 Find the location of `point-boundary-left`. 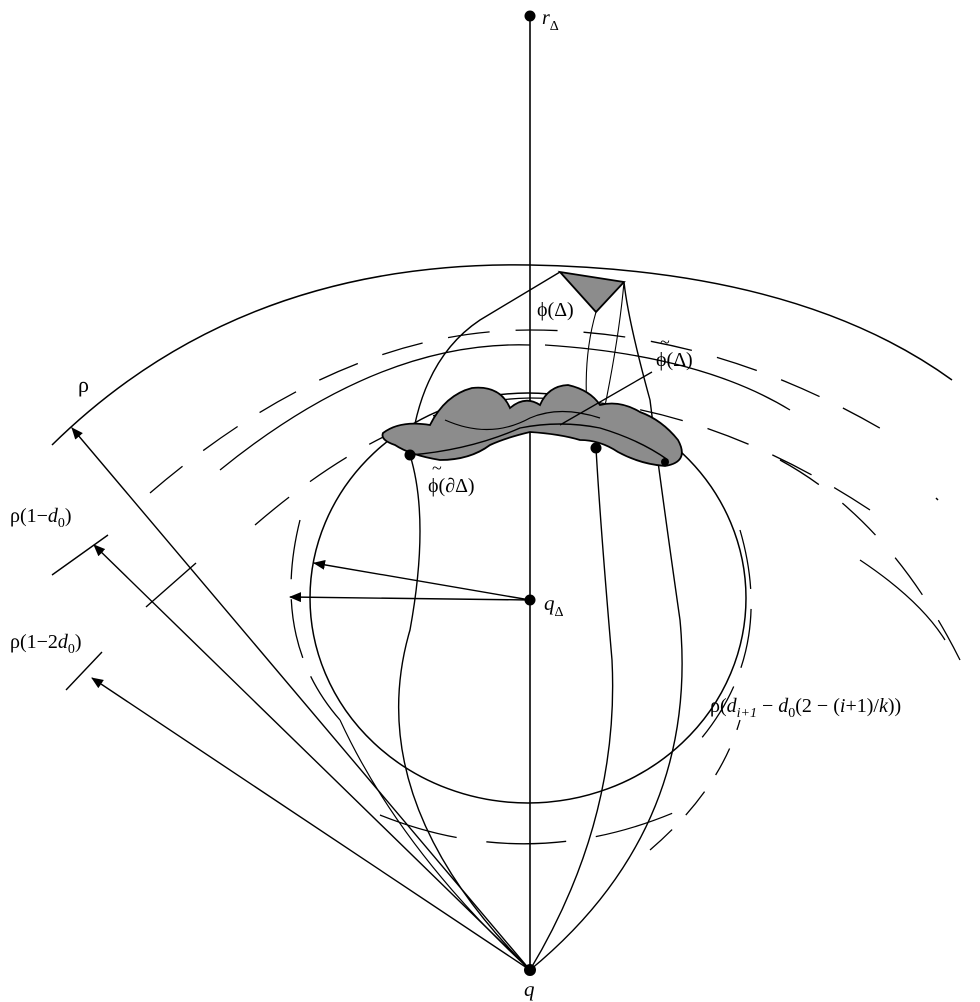

point-boundary-left is located at coordinates (410, 455).